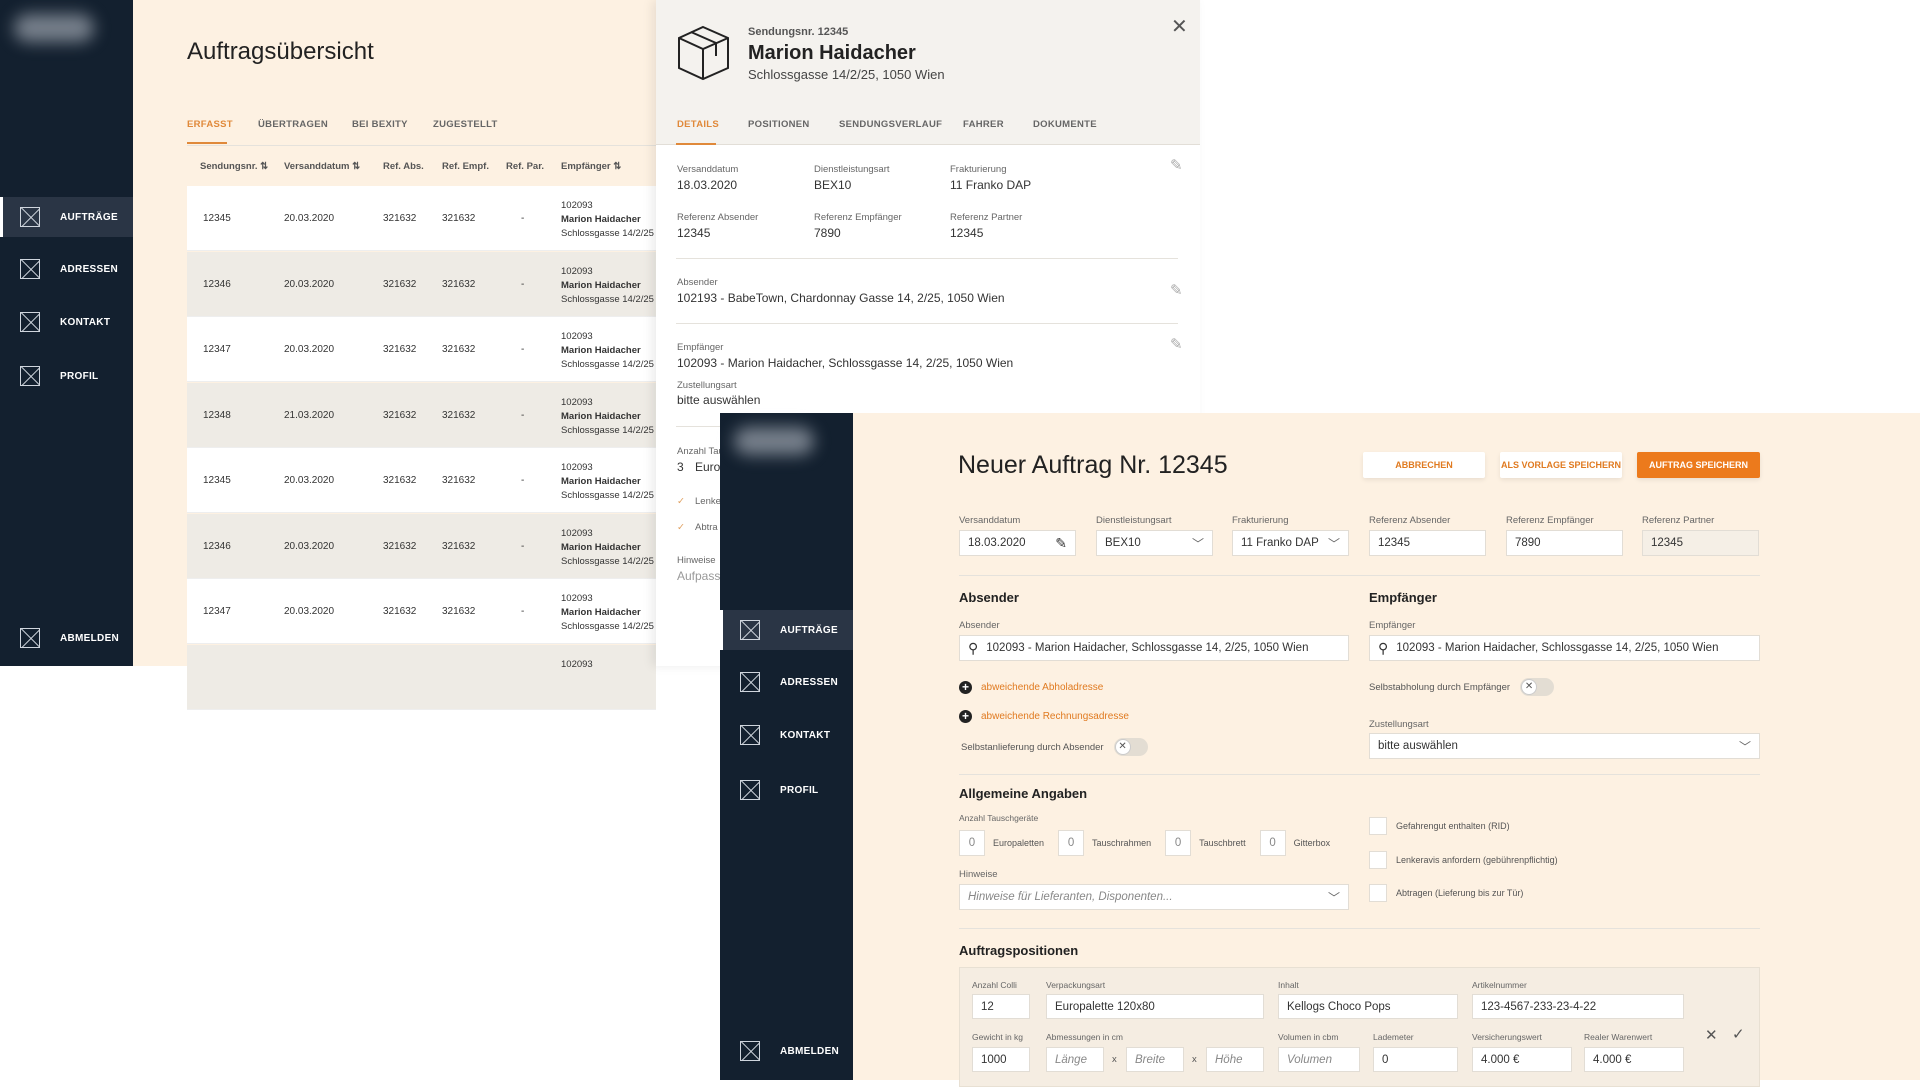  Describe the element at coordinates (1044, 716) in the screenshot. I see `add-billing-address-link: + abweichende Rechnungsadresse` at that location.